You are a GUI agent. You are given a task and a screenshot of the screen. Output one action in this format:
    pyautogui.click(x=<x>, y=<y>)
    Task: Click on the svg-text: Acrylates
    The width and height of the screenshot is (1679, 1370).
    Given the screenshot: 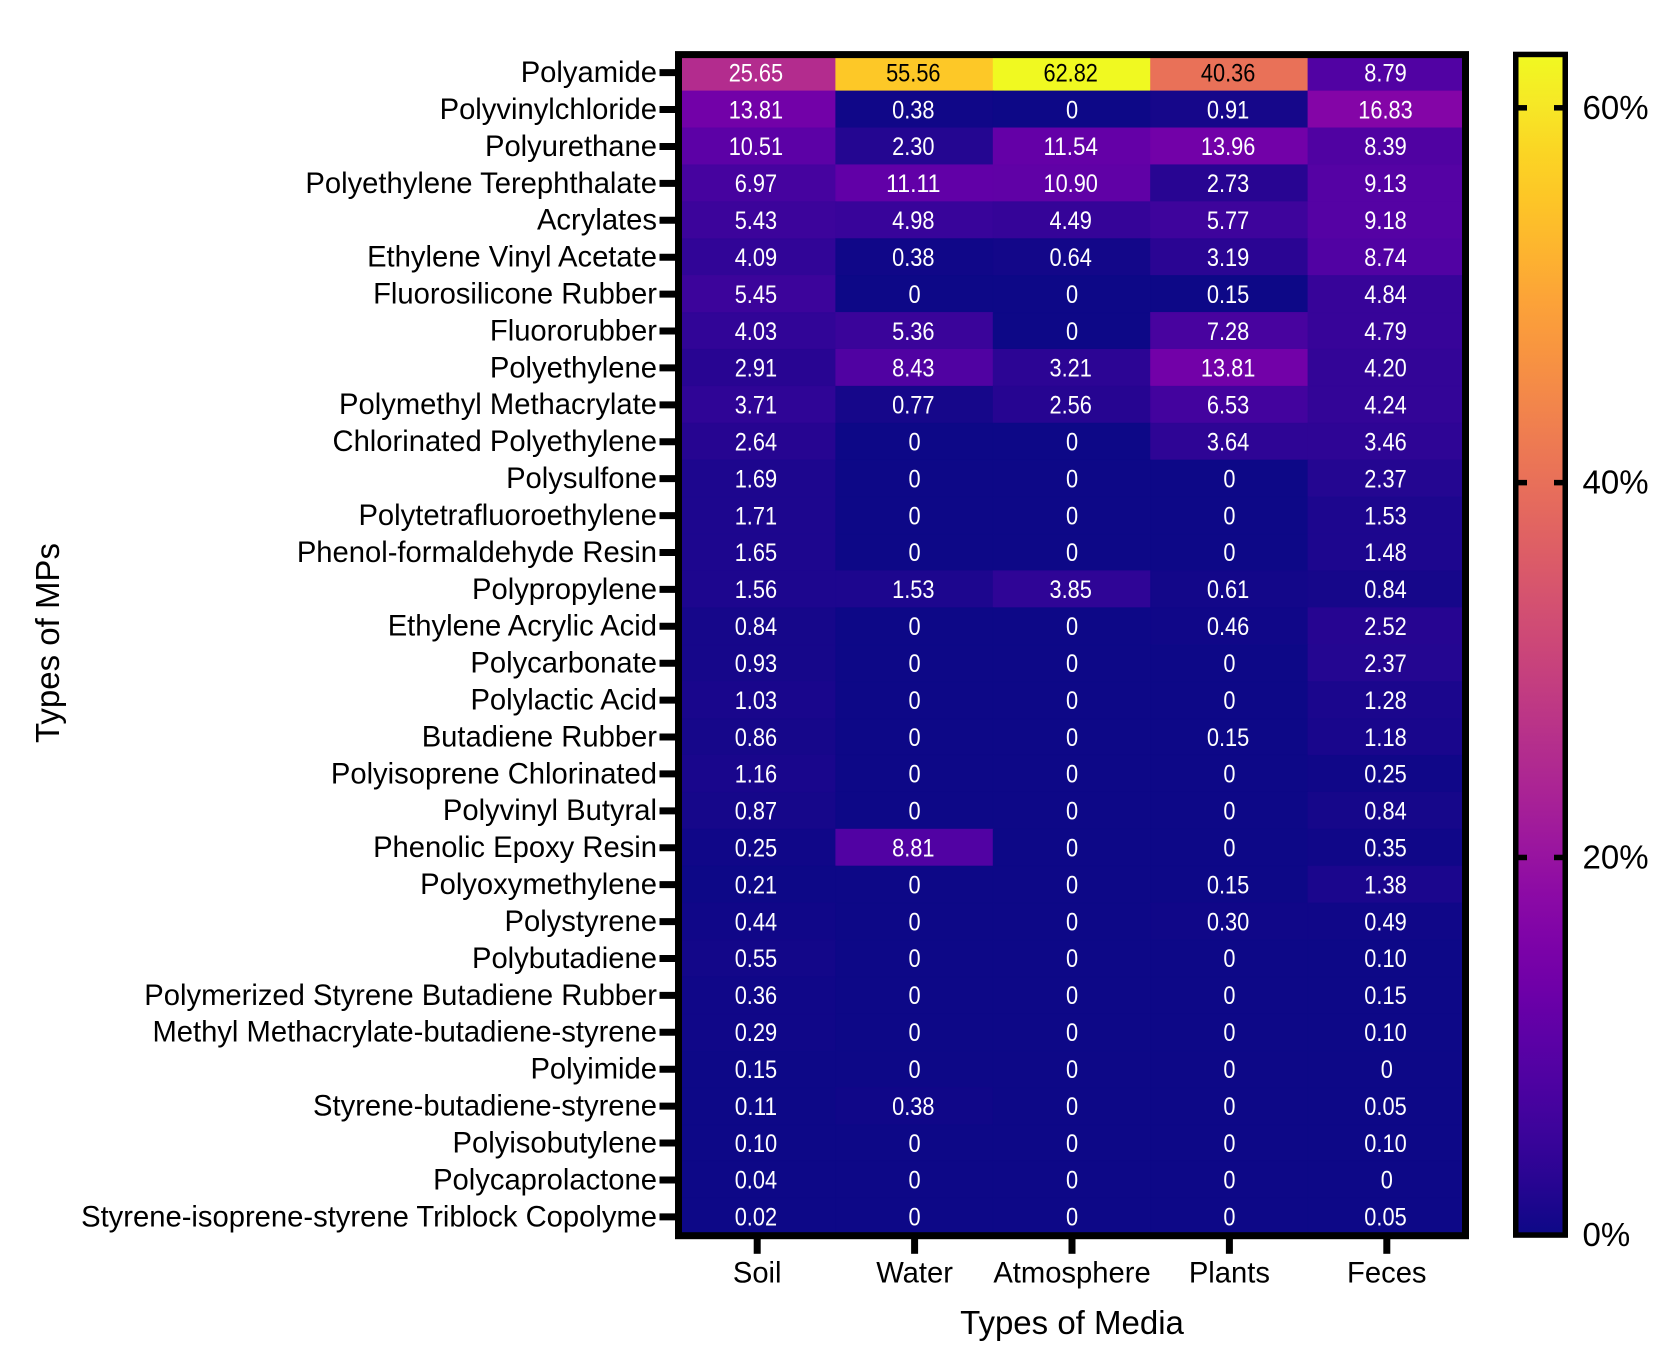 What is the action you would take?
    pyautogui.click(x=597, y=221)
    